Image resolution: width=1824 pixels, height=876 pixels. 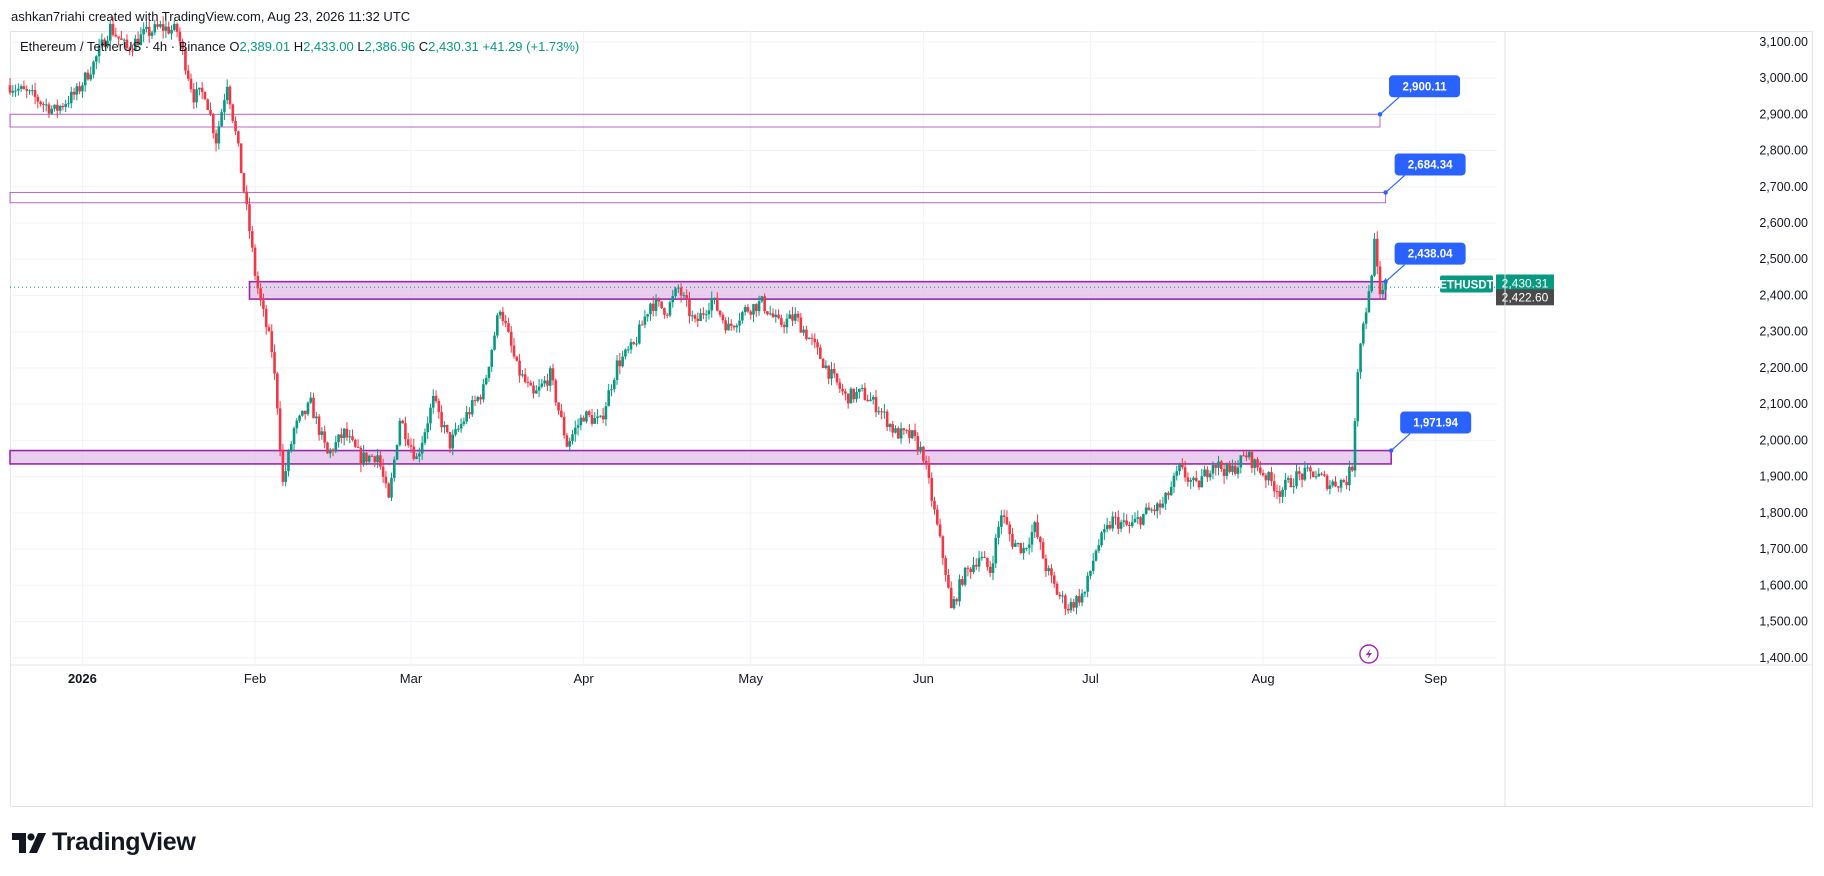 I want to click on close-value: 2,430.31, so click(x=453, y=46).